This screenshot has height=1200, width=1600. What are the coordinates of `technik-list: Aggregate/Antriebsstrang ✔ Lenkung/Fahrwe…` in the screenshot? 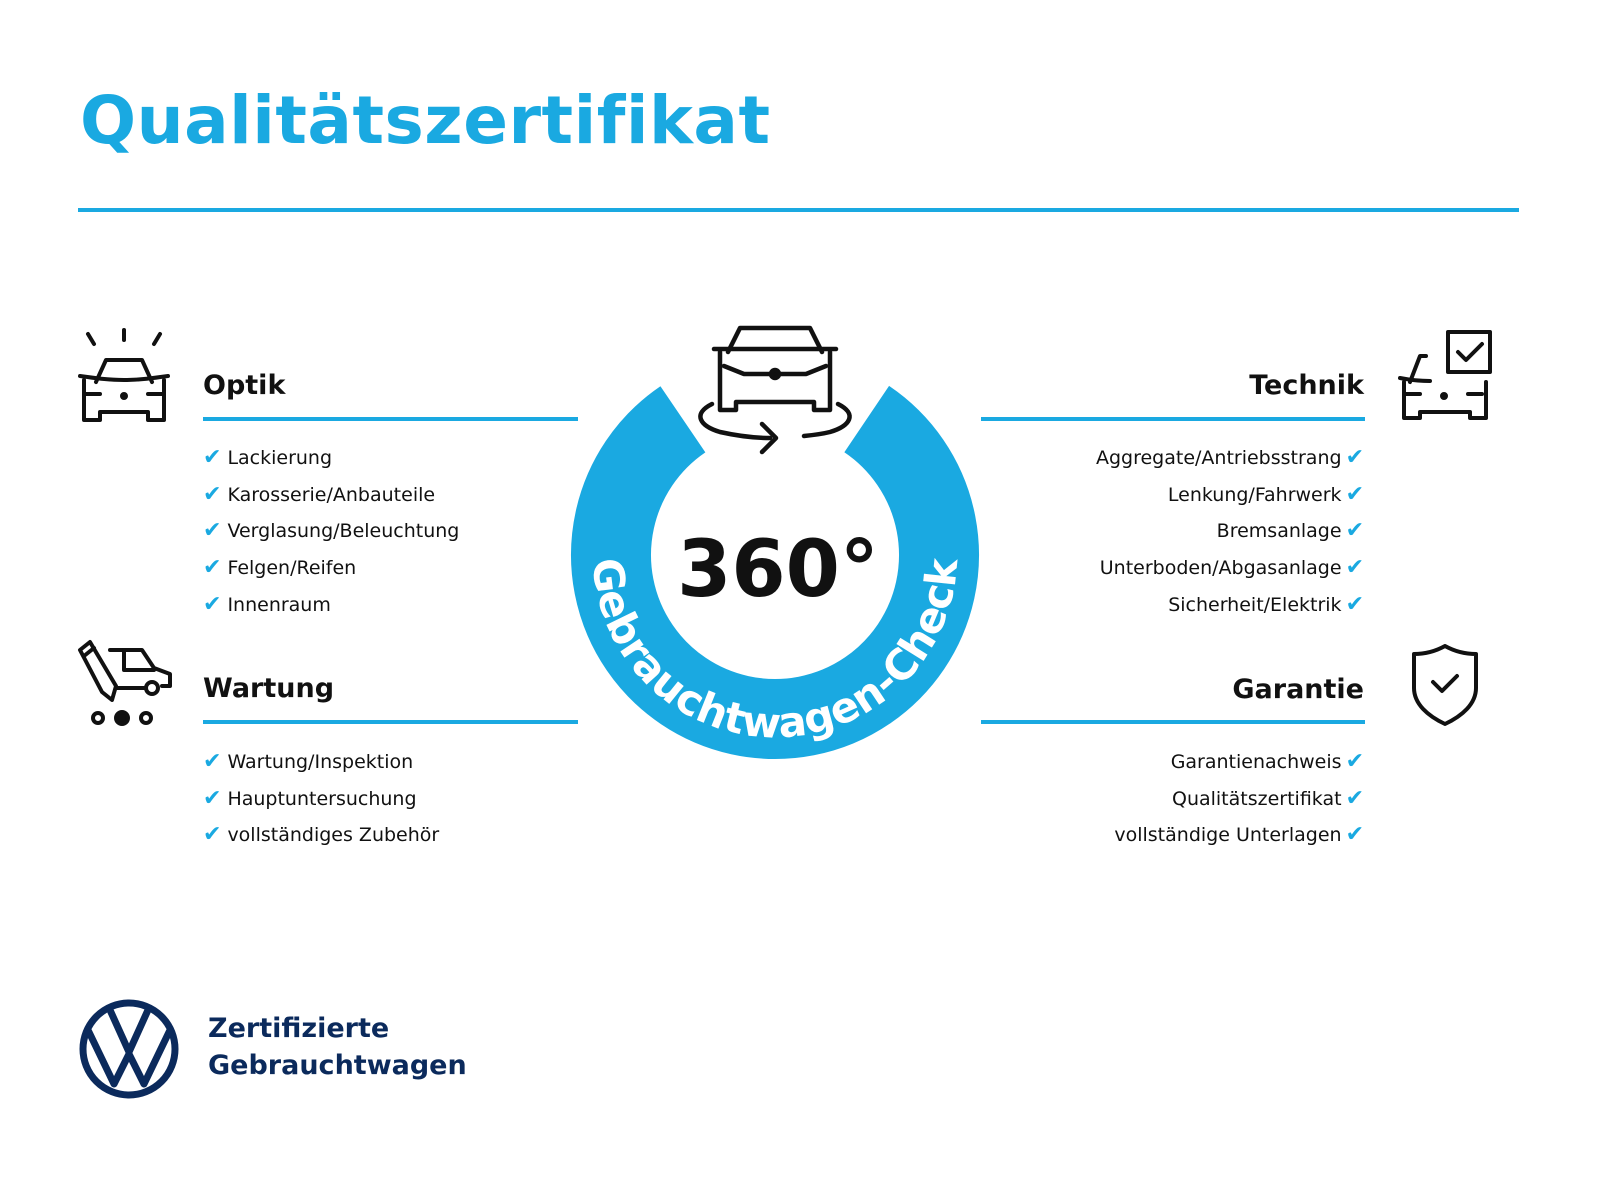 It's located at (1230, 532).